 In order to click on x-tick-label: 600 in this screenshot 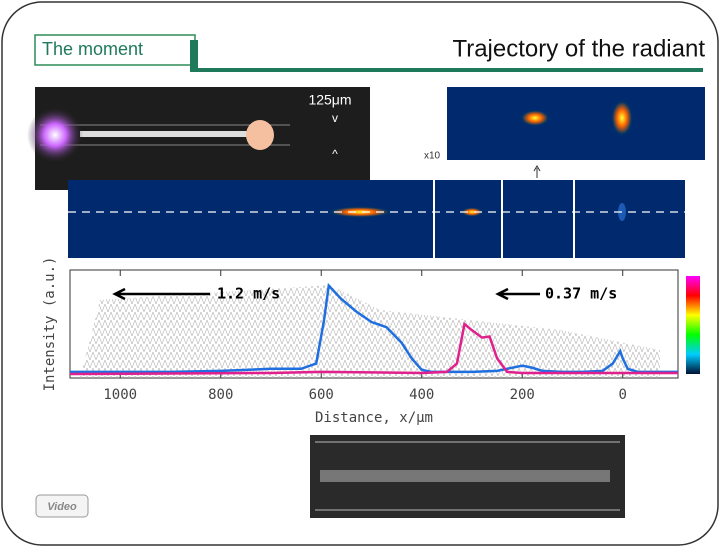, I will do `click(321, 395)`.